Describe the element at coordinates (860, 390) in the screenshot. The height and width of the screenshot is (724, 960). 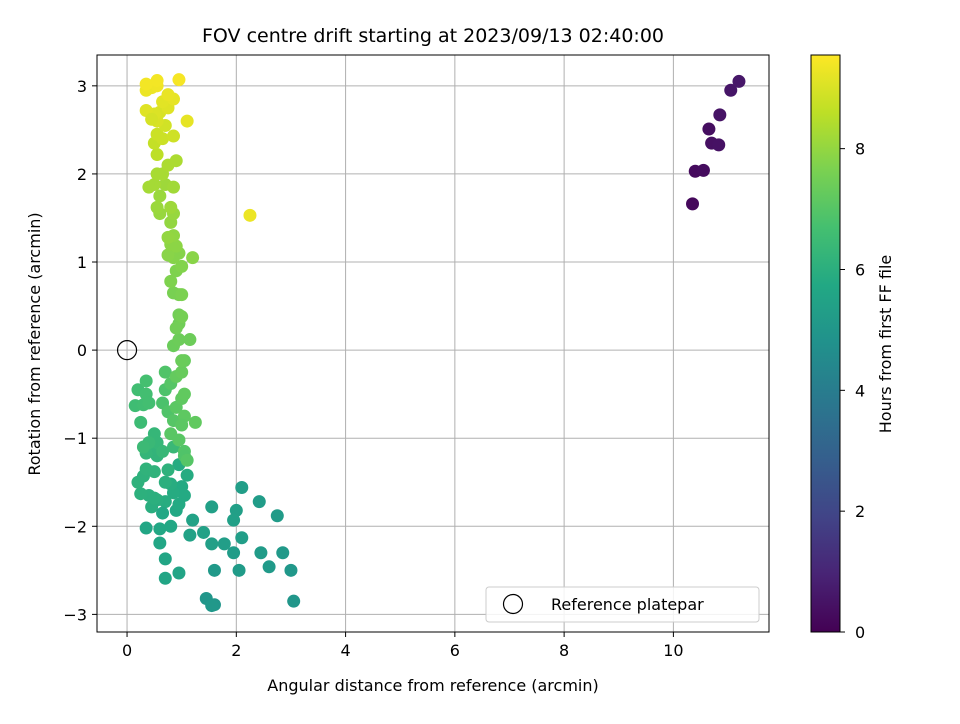
I see `colorbar-tick-label: 4` at that location.